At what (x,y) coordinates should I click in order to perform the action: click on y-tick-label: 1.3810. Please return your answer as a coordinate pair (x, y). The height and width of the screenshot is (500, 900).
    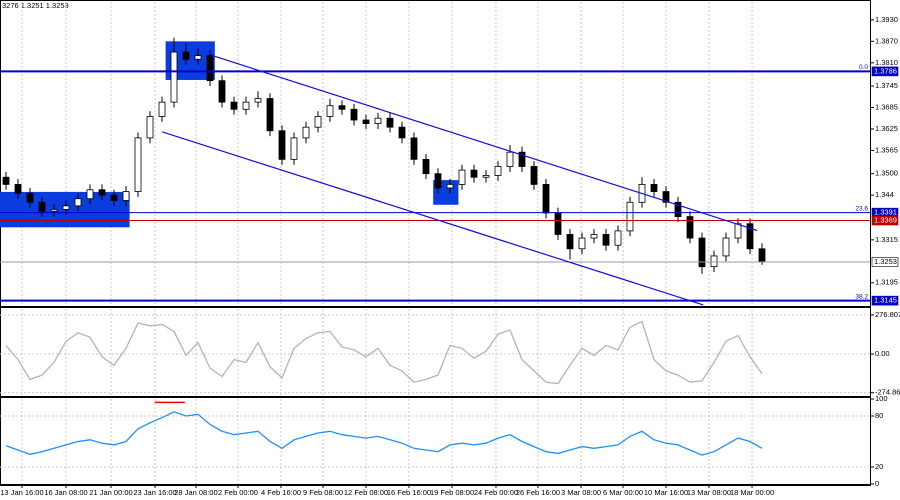
    Looking at the image, I should click on (886, 62).